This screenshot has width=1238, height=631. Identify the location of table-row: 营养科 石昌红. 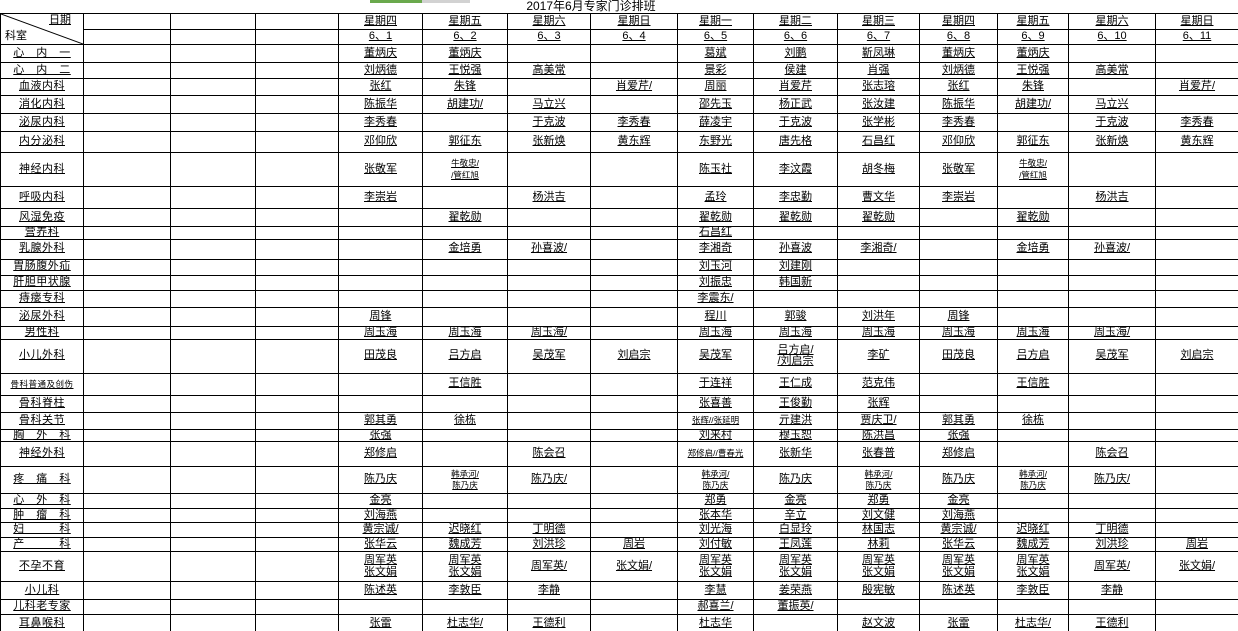
(619, 233).